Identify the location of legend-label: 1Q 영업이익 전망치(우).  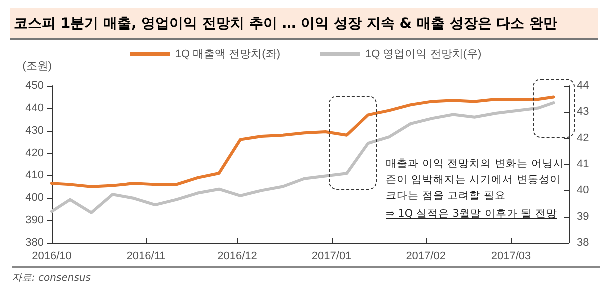
(424, 54).